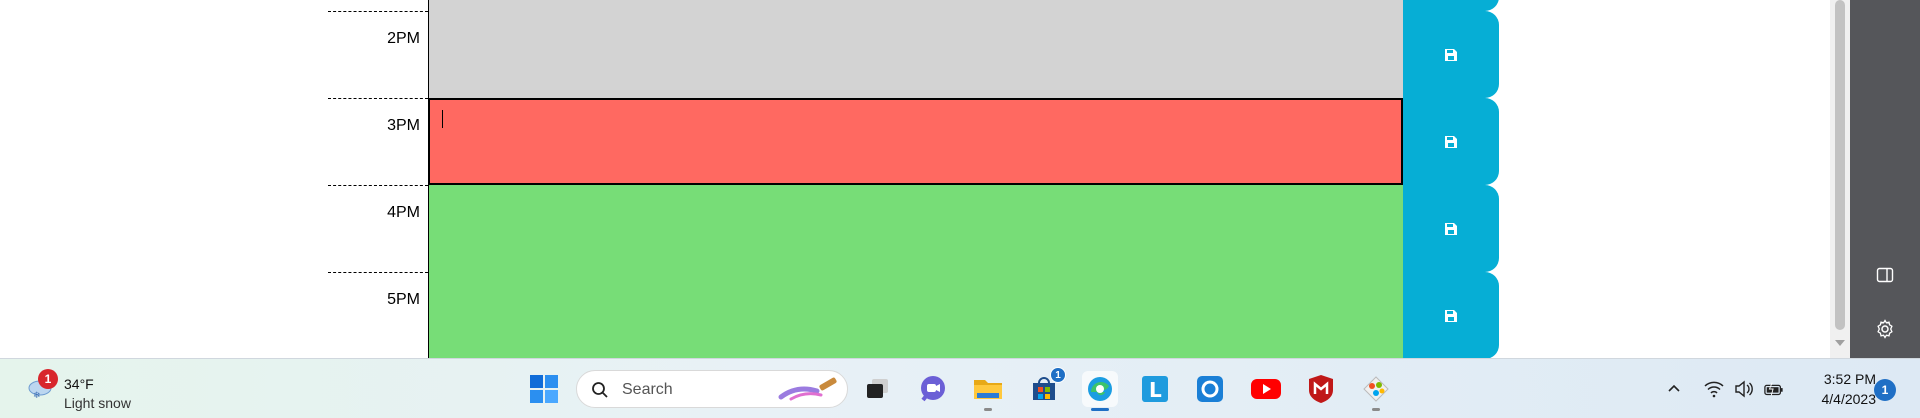  I want to click on time-block-row, so click(913, 5).